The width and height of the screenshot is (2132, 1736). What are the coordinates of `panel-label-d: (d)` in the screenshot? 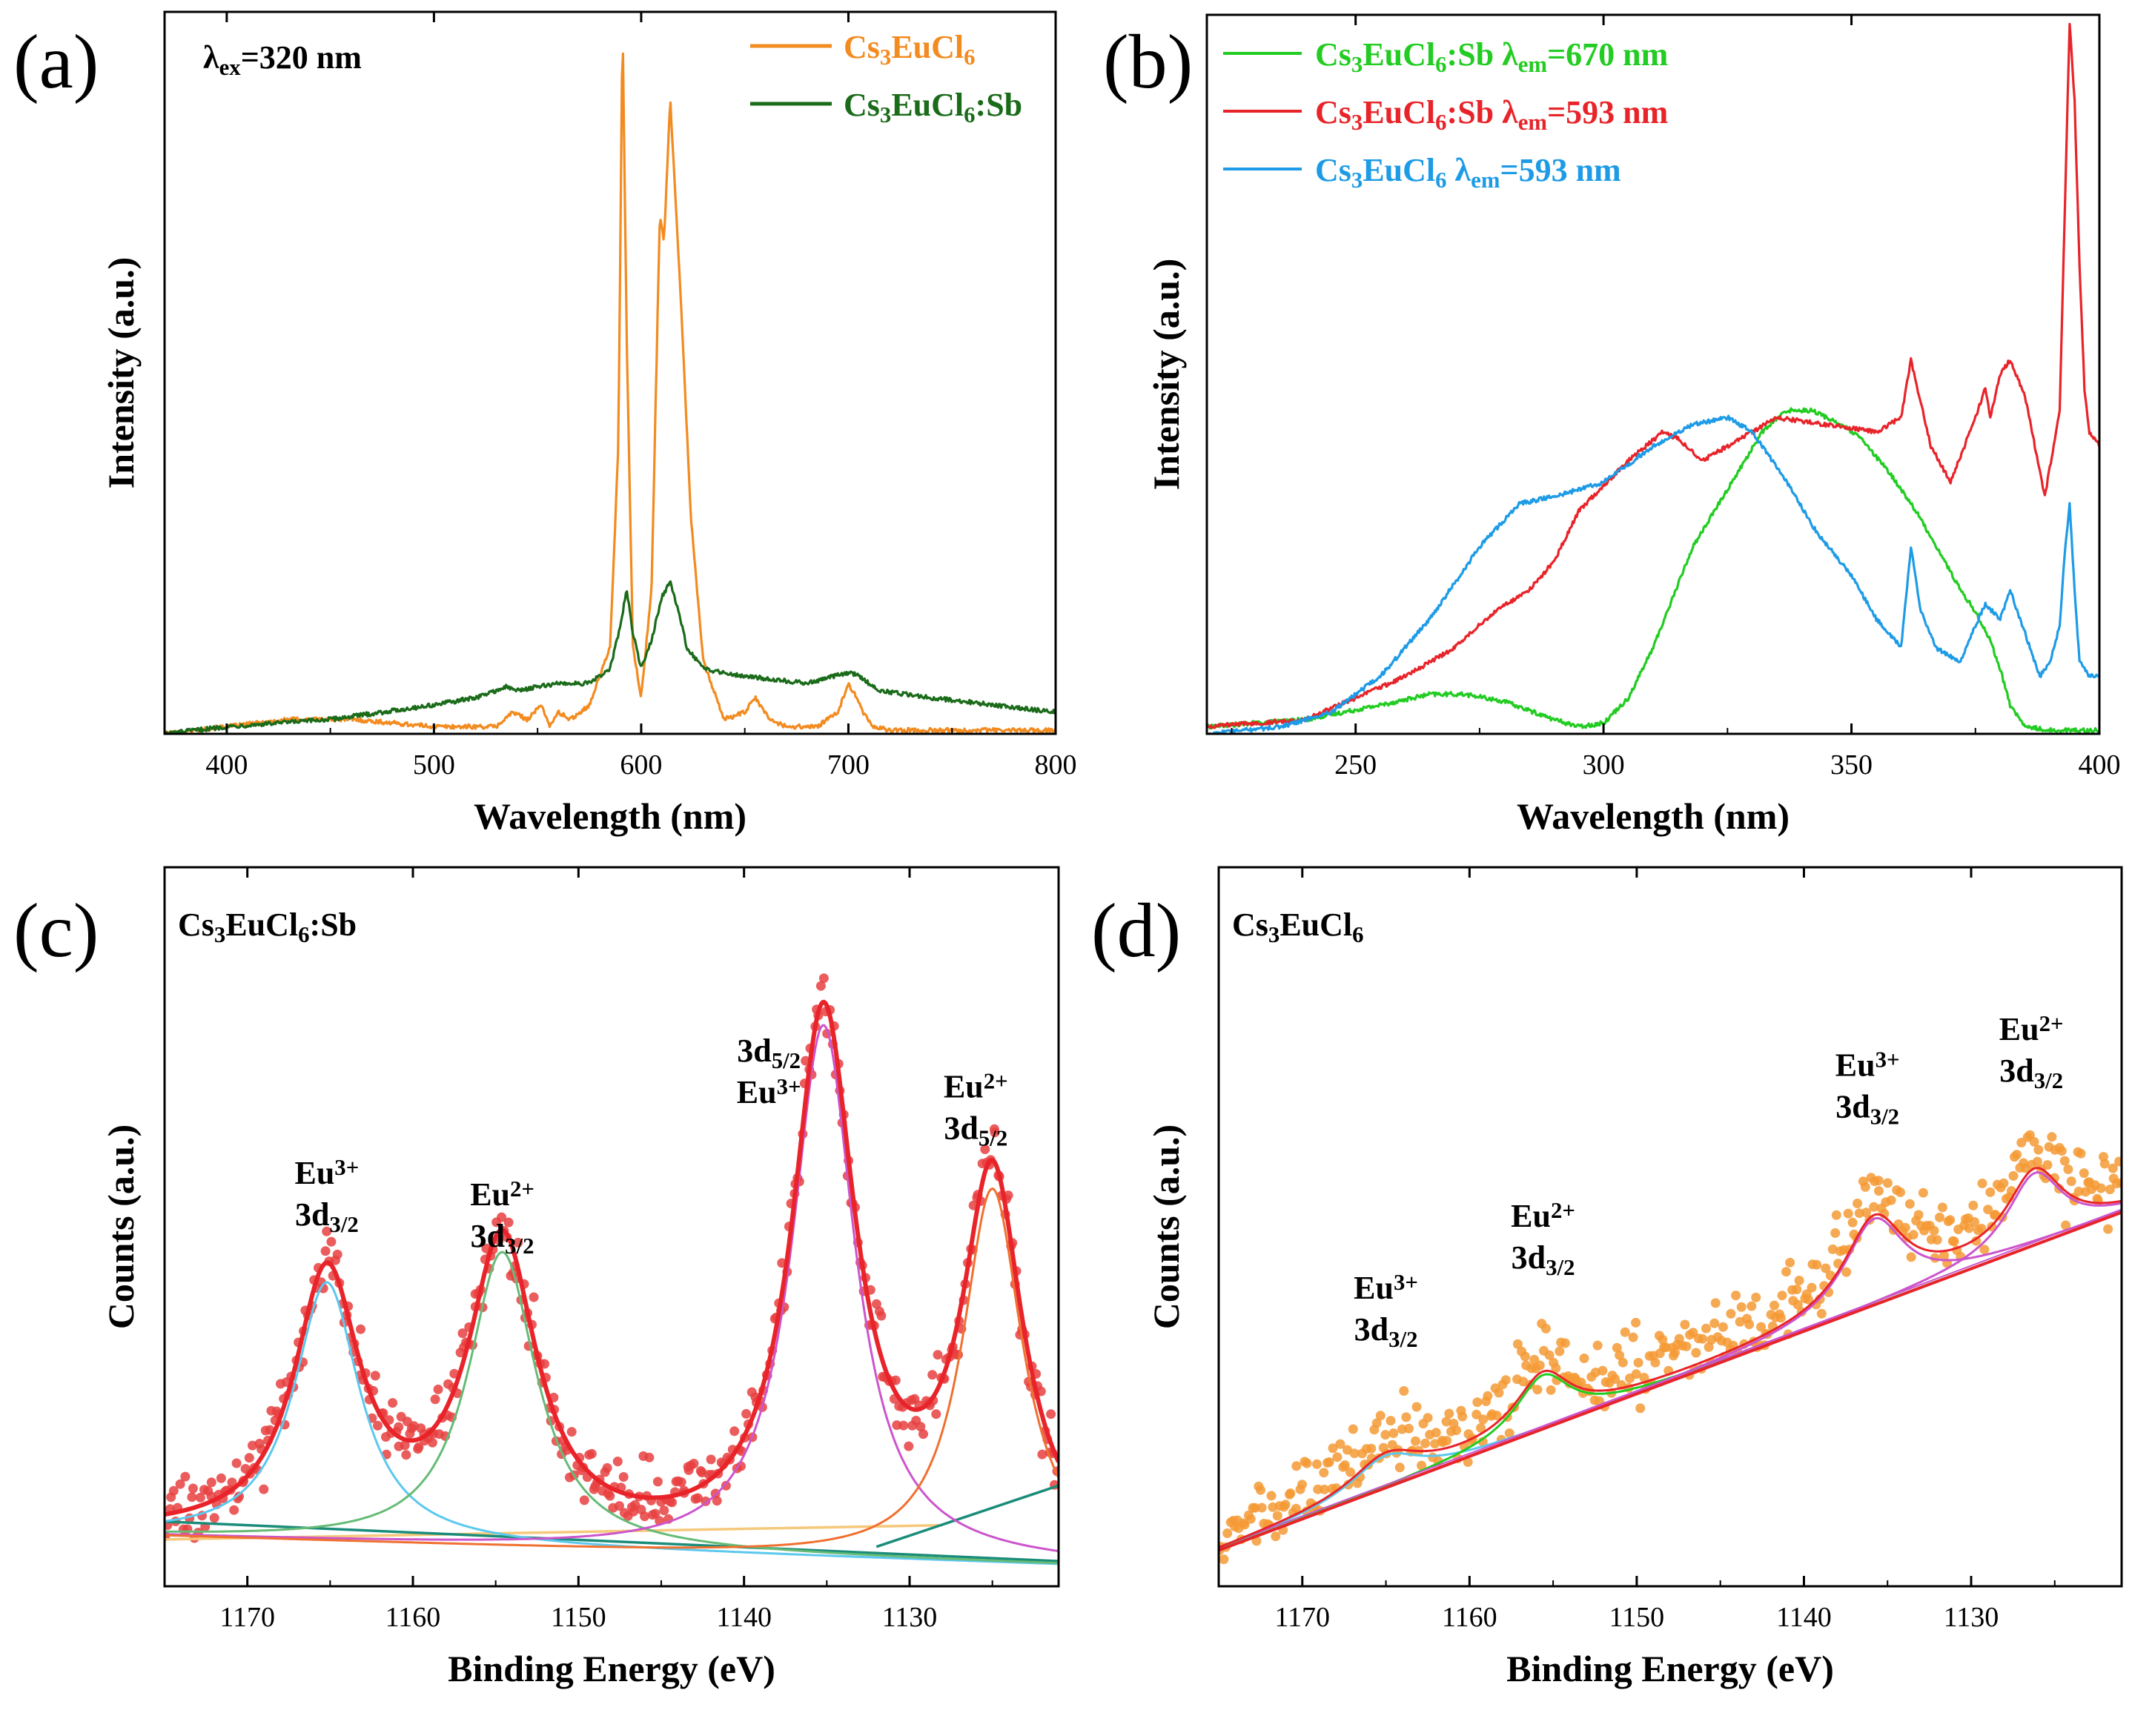 It's located at (1136, 930).